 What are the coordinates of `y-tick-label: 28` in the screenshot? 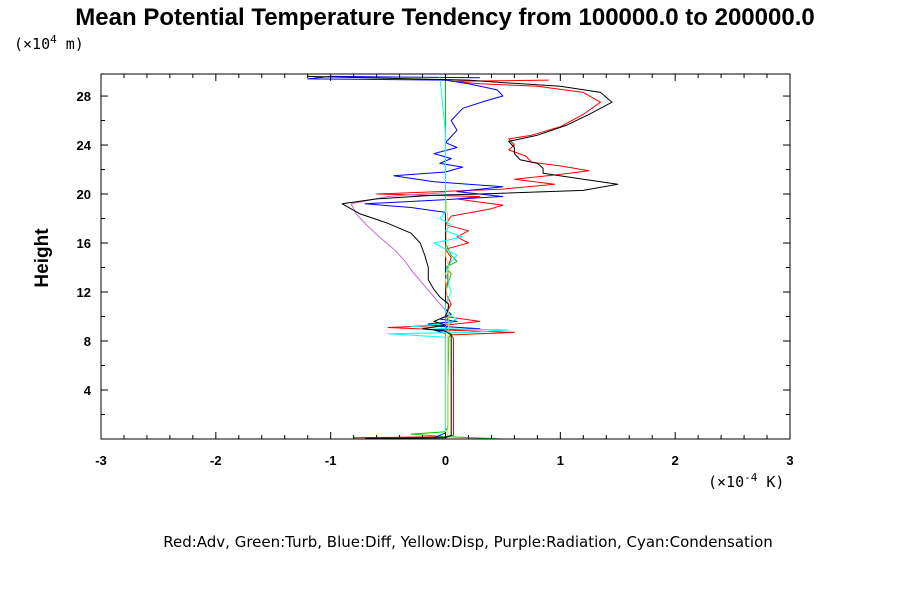 It's located at (84, 96).